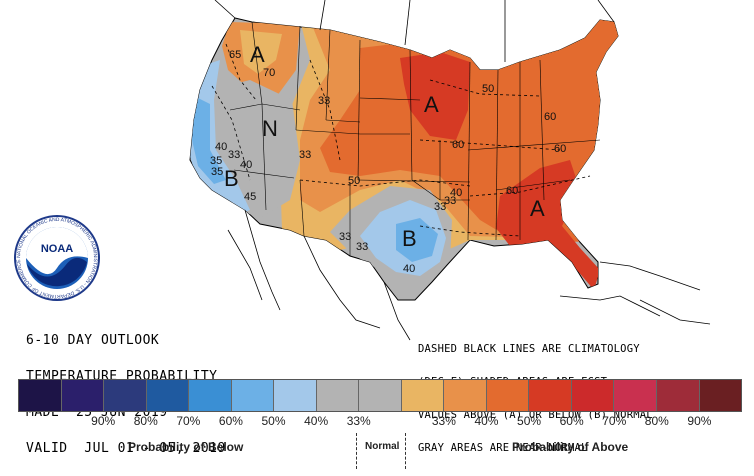 The image size is (754, 476). I want to click on legend-color-bar, so click(380, 395).